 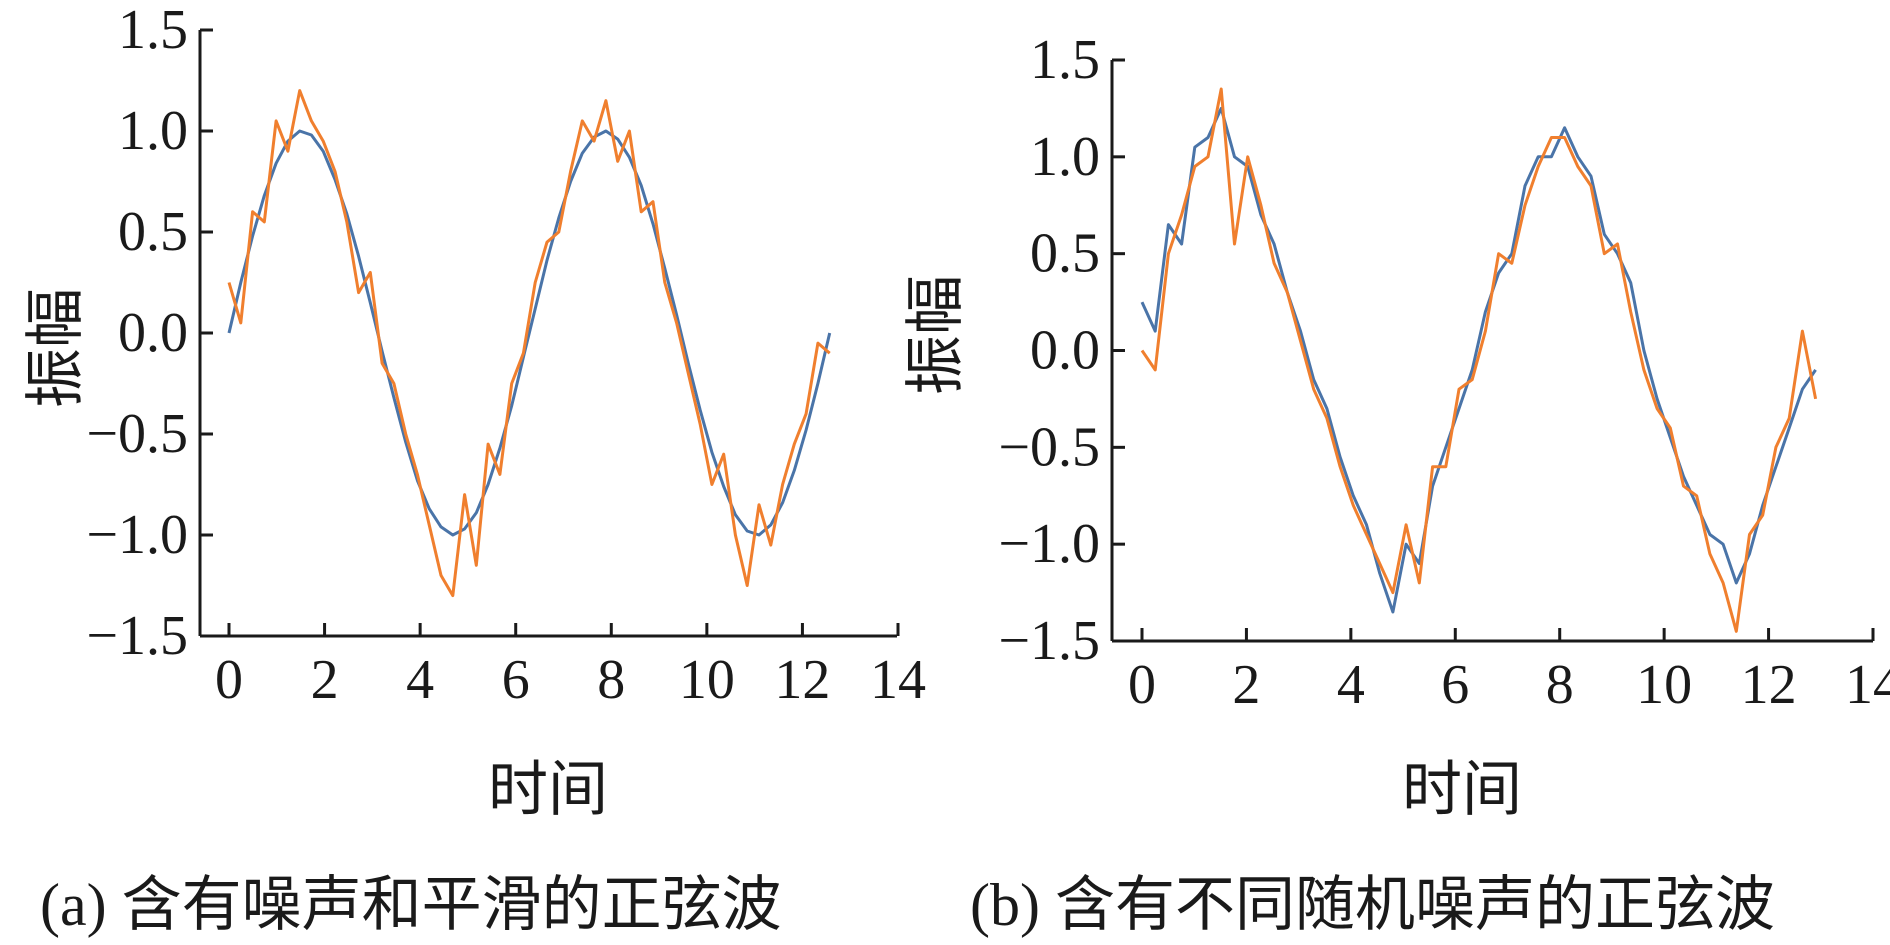 I want to click on y-ticks-a: 1.5 1.0 0.5 0.0 −0.5 −1.0 −1.5, so click(x=149, y=333).